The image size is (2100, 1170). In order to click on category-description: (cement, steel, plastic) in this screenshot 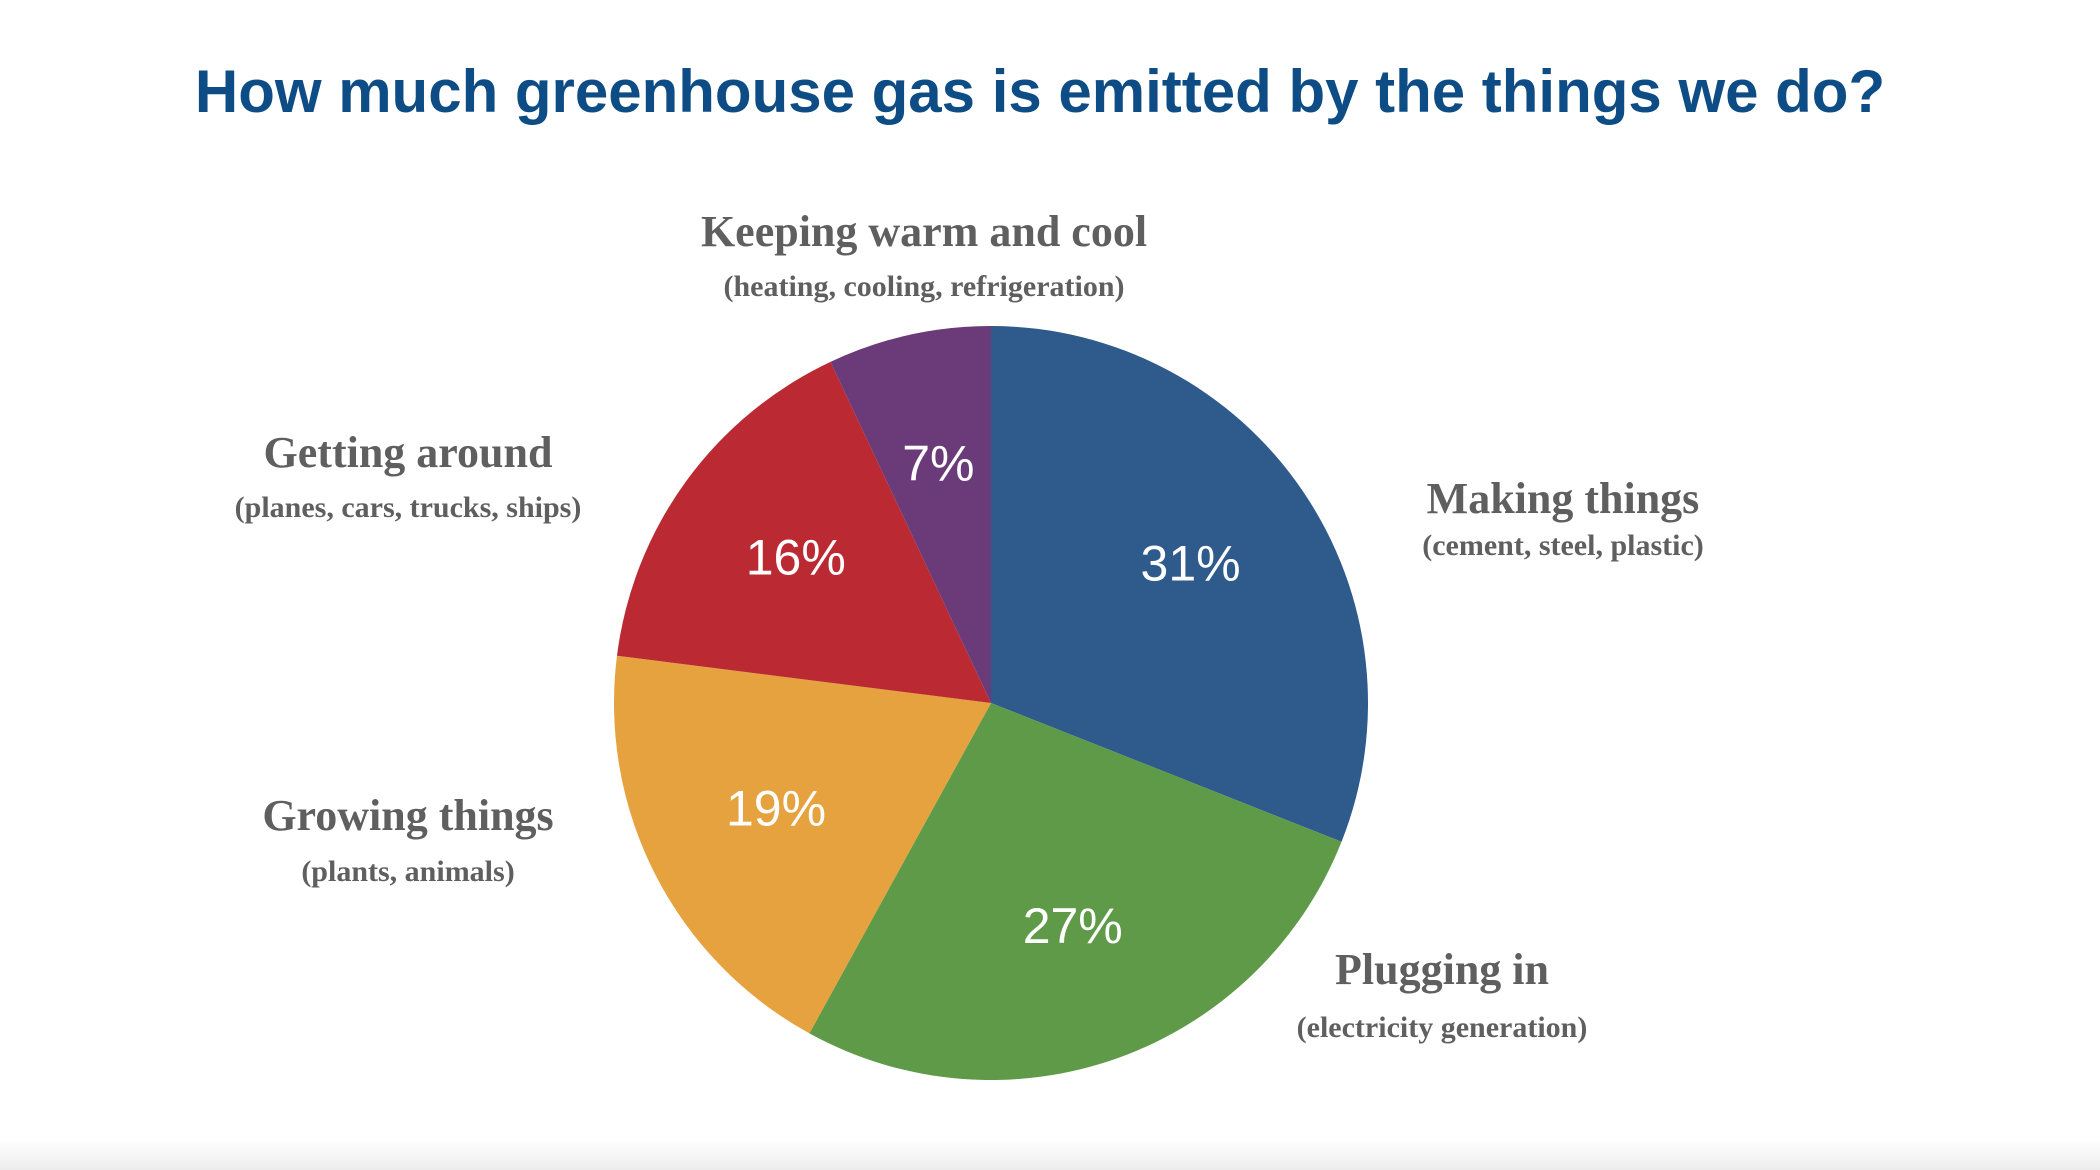, I will do `click(1563, 545)`.